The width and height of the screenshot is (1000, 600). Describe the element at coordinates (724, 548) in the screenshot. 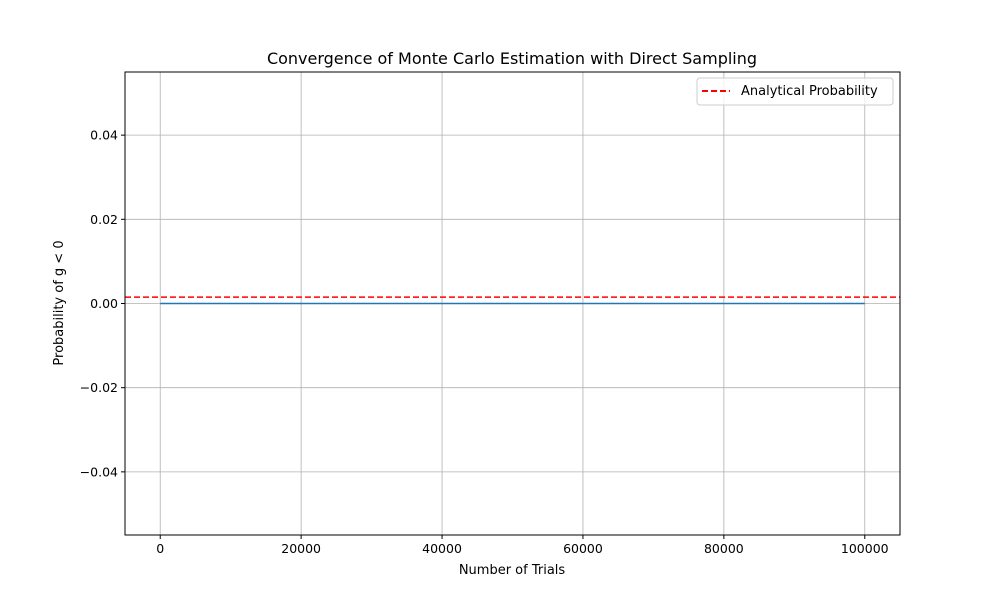

I see `x-tick-label: 80000` at that location.